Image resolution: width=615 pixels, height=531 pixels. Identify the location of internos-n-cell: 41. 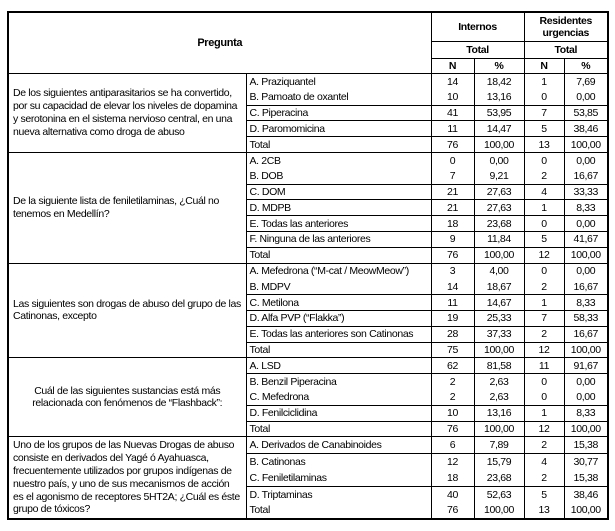
(452, 112).